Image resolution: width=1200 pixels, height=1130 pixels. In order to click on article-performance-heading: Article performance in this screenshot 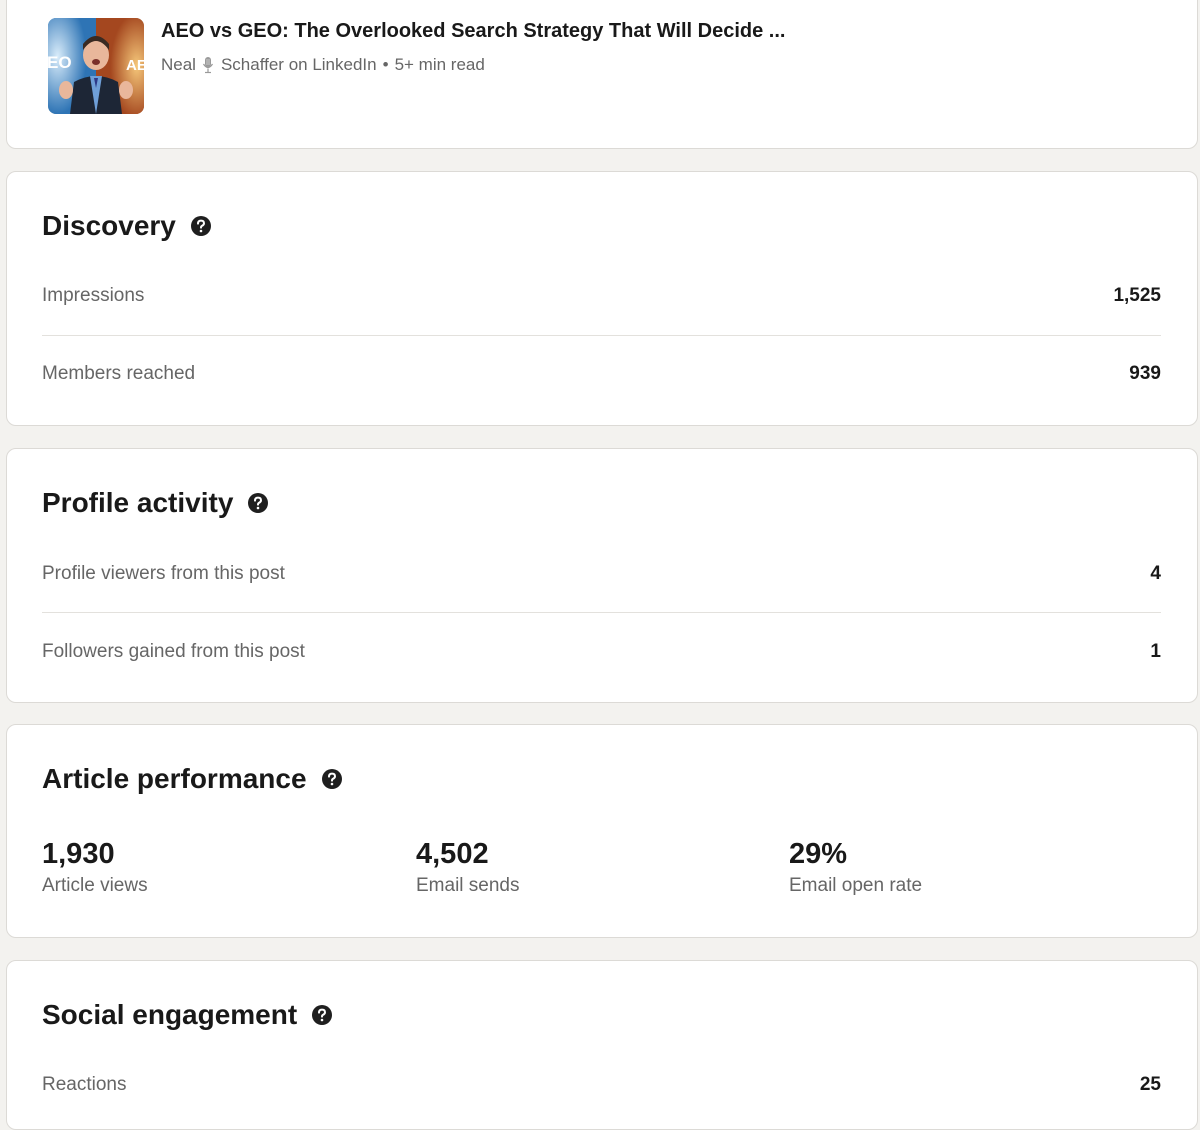, I will do `click(192, 779)`.